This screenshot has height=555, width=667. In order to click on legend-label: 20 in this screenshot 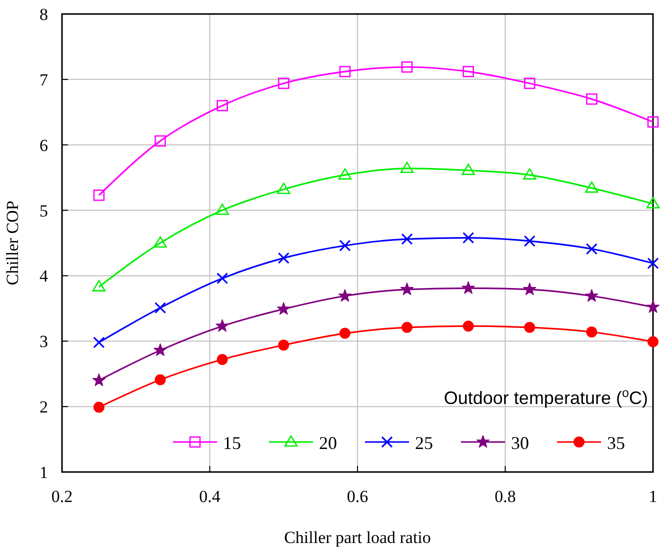, I will do `click(328, 443)`.